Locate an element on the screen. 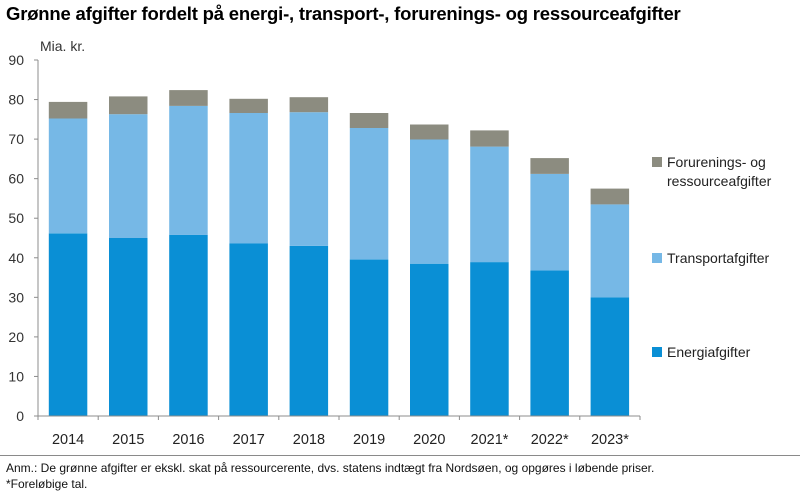  x-tick-label: 2021* is located at coordinates (490, 440).